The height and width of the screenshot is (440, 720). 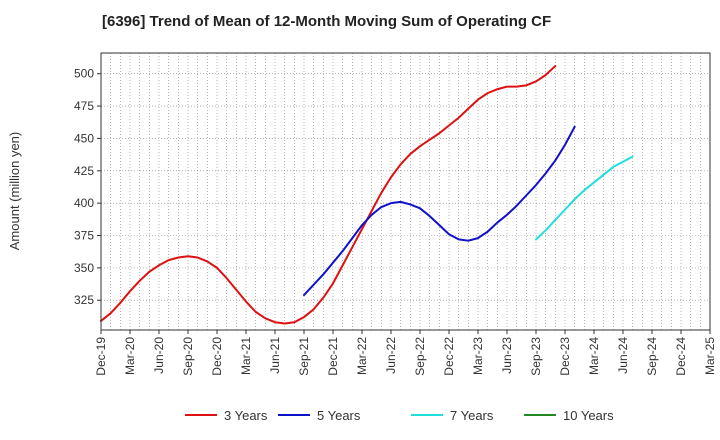 I want to click on x-tick-label: Dec-22, so click(x=449, y=356).